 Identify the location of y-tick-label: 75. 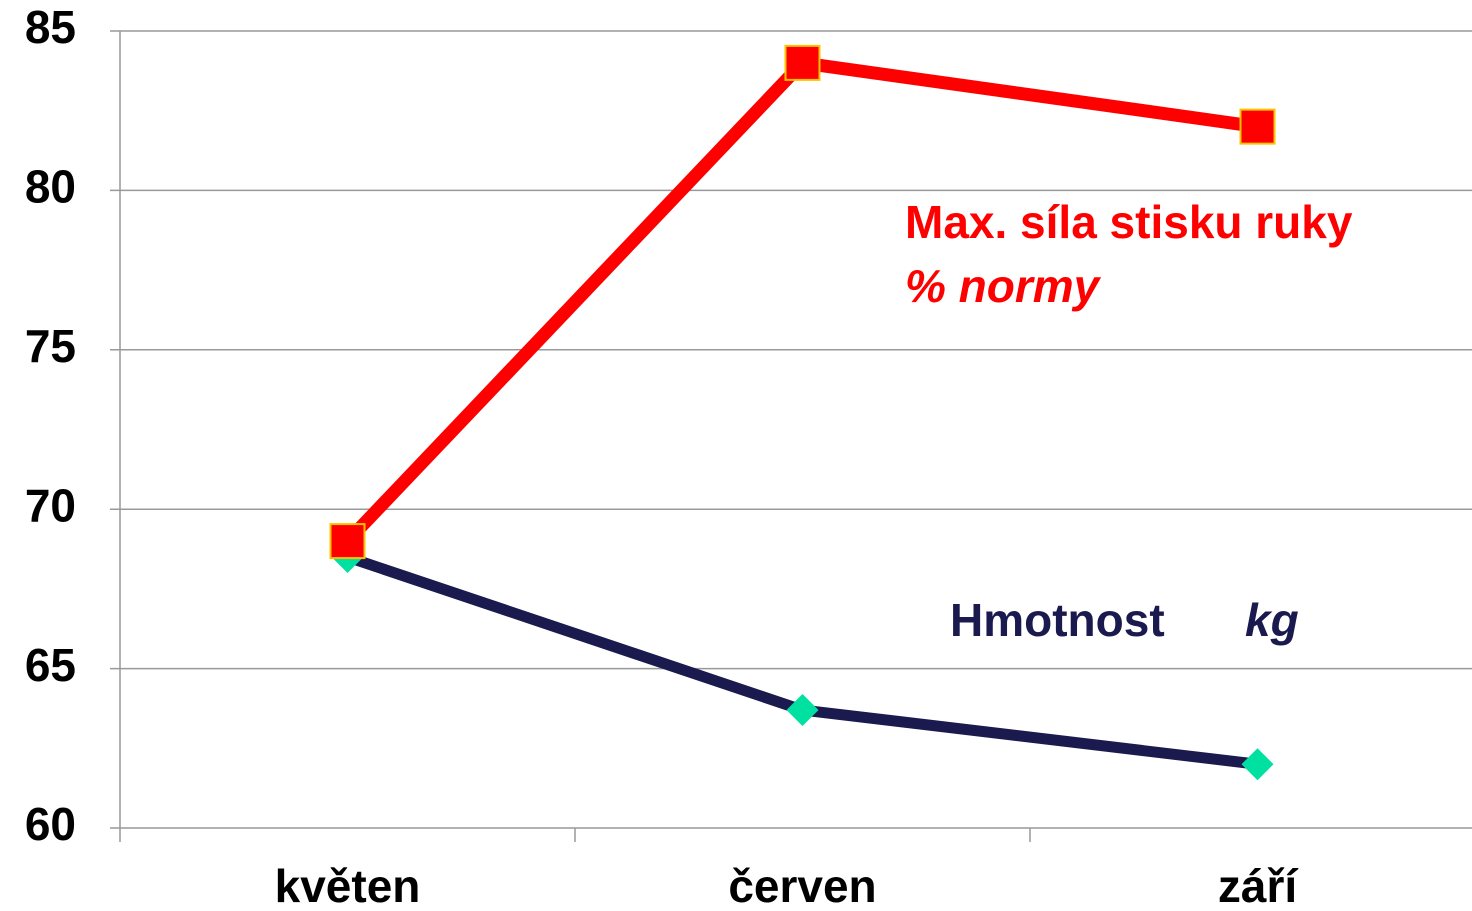
(50, 346).